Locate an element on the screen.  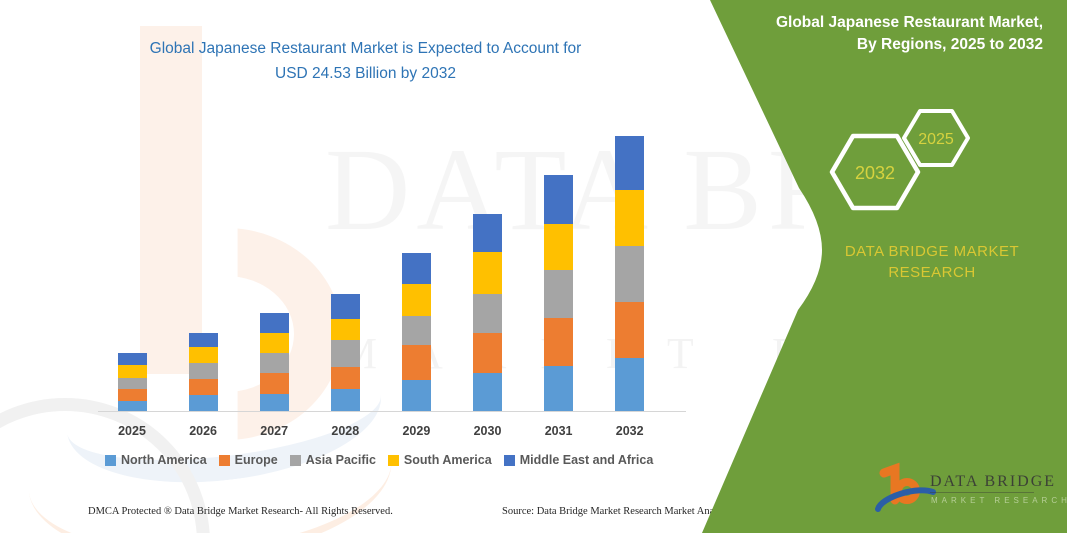
logo-sub-text: MARKET RESEARCH is located at coordinates (999, 500).